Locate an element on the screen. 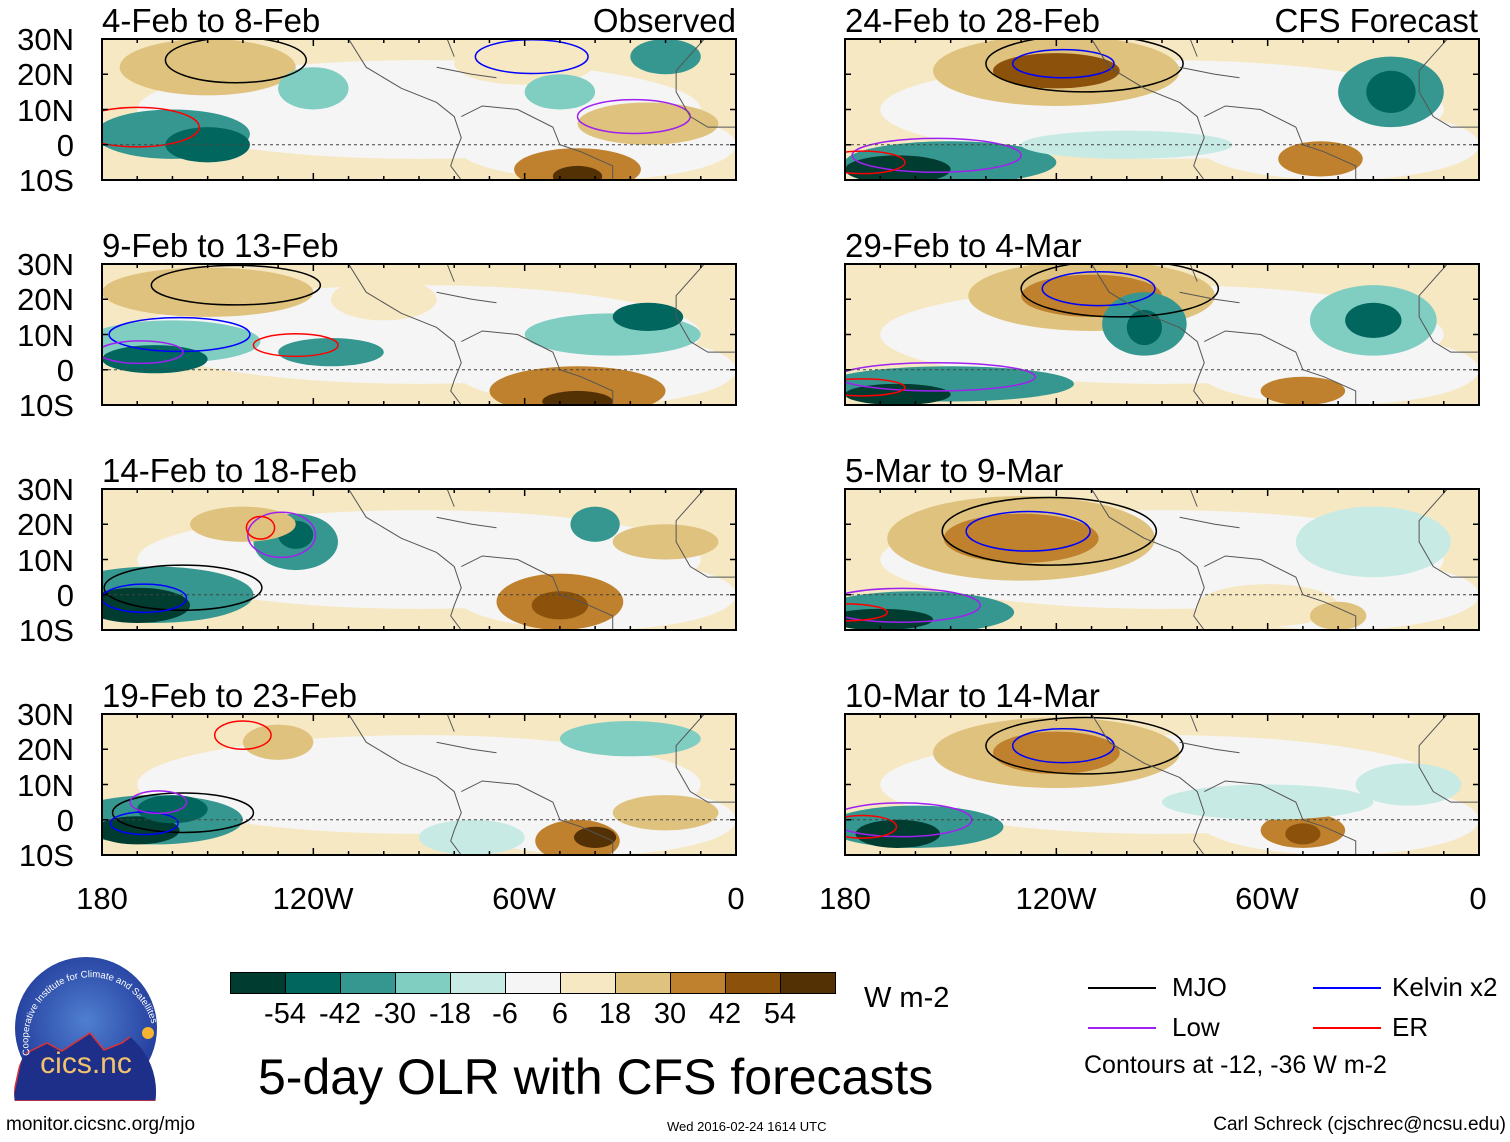  colorbar-tick-label: -42 is located at coordinates (340, 1014).